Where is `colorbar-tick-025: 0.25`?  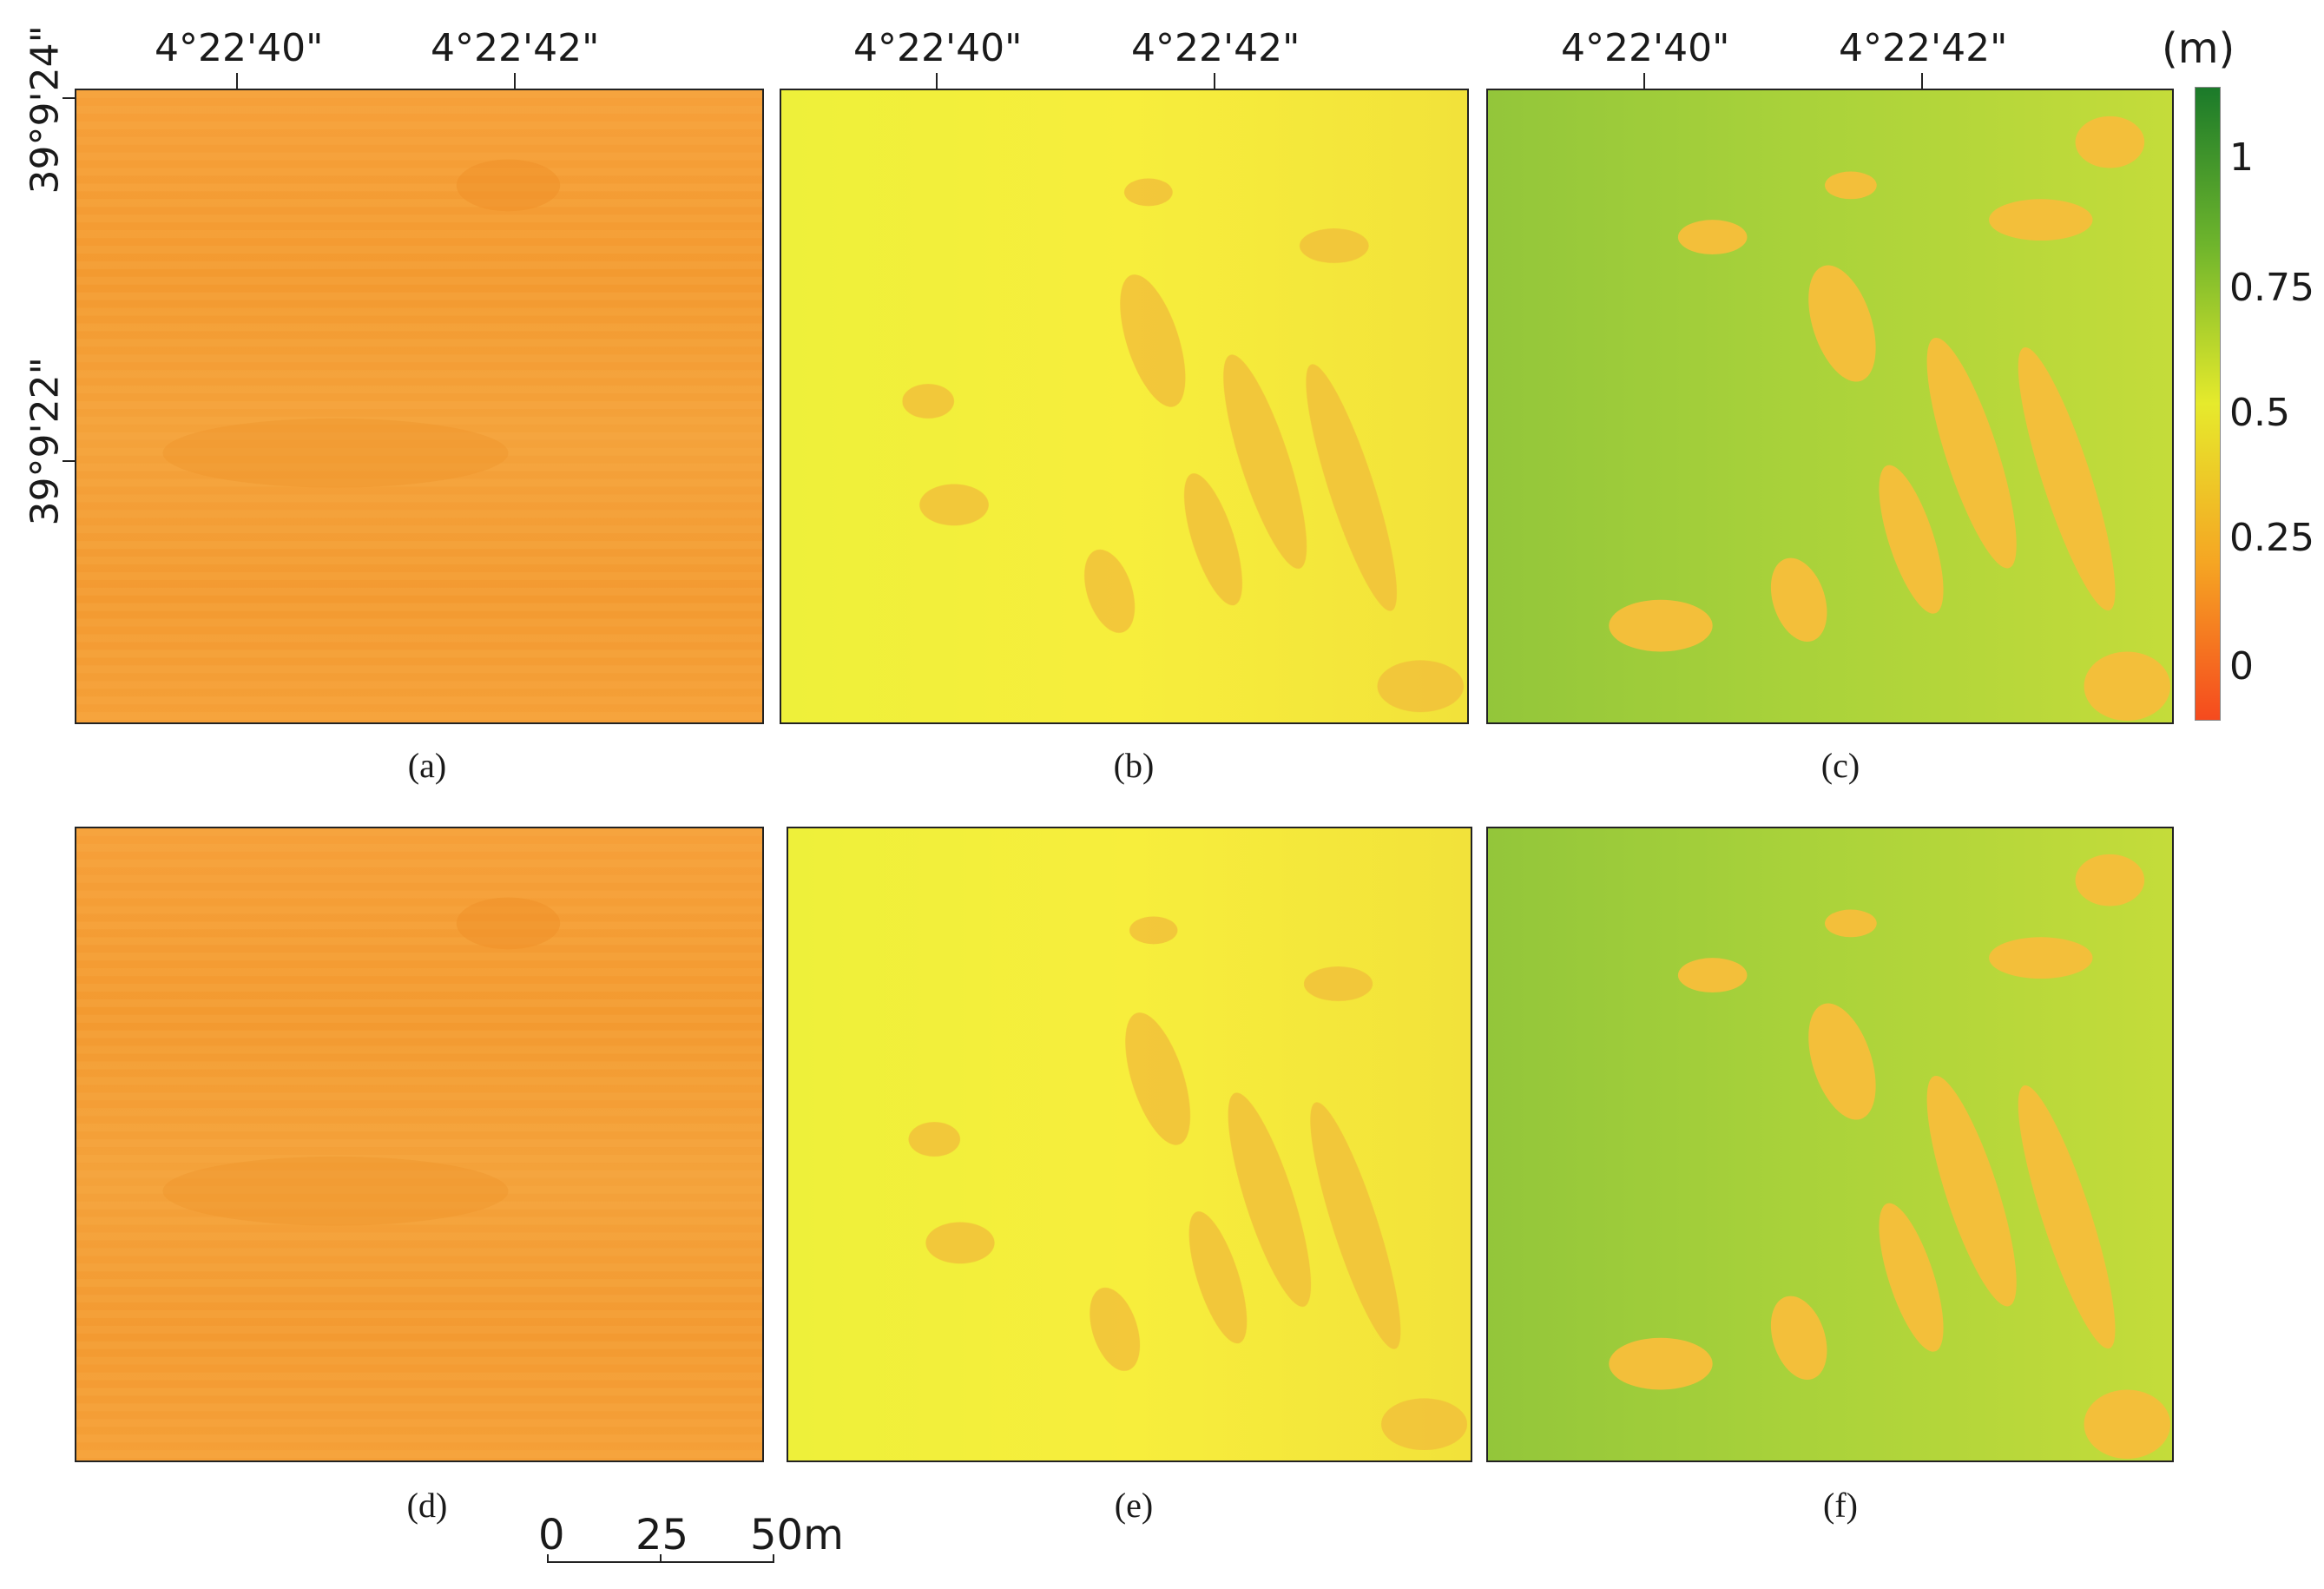 colorbar-tick-025: 0.25 is located at coordinates (2272, 538).